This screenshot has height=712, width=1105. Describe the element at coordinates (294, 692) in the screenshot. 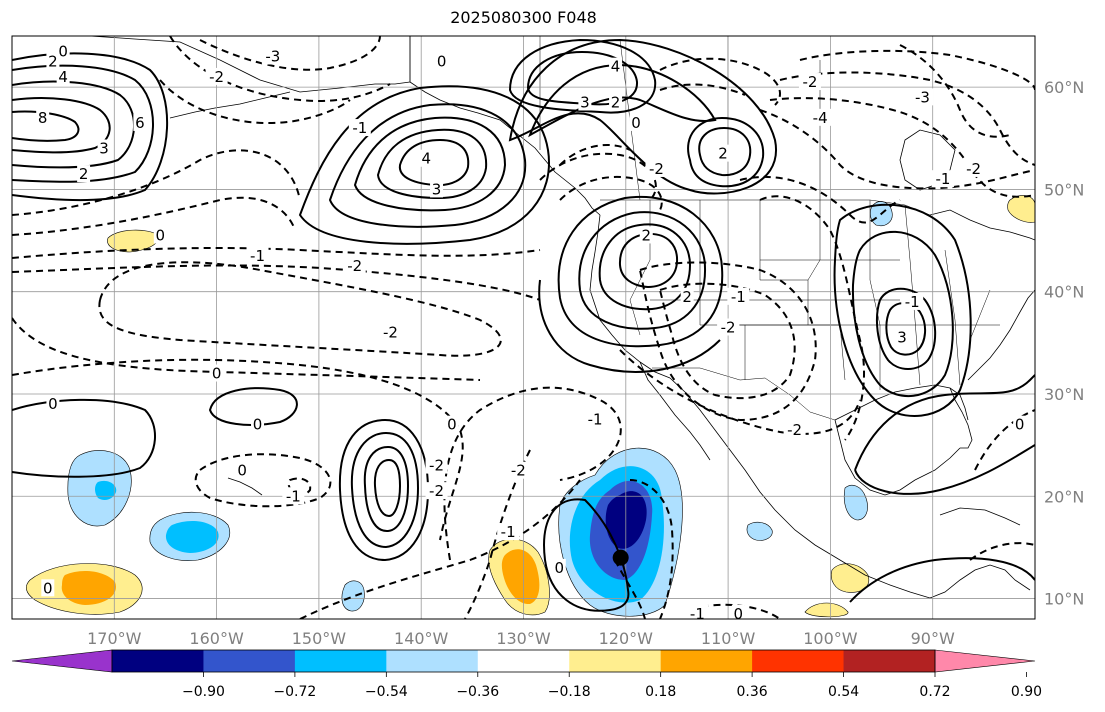

I see `colorbar-tick-label: −0.72` at that location.